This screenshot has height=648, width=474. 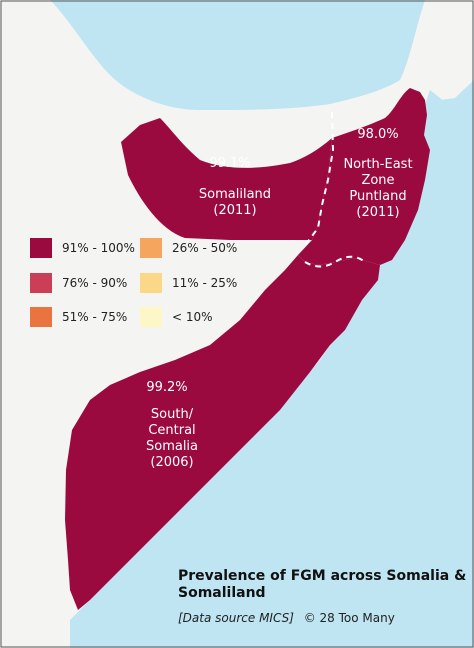 I want to click on legend-item: < 10%, so click(x=176, y=317).